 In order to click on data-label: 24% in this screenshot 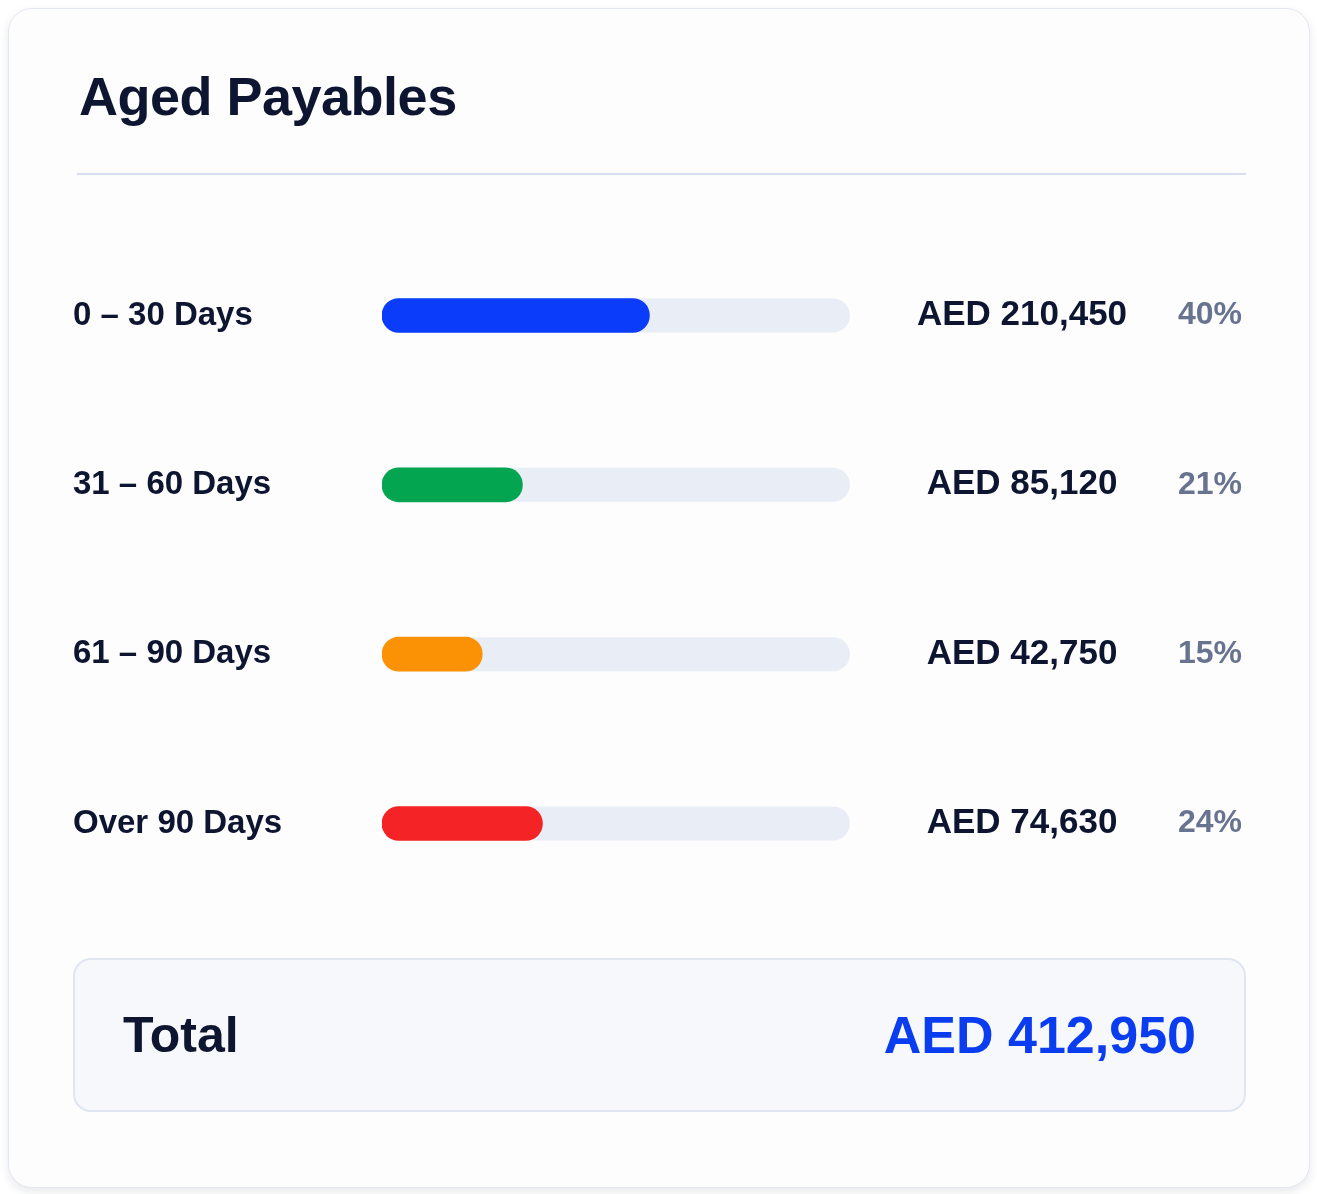, I will do `click(1209, 821)`.